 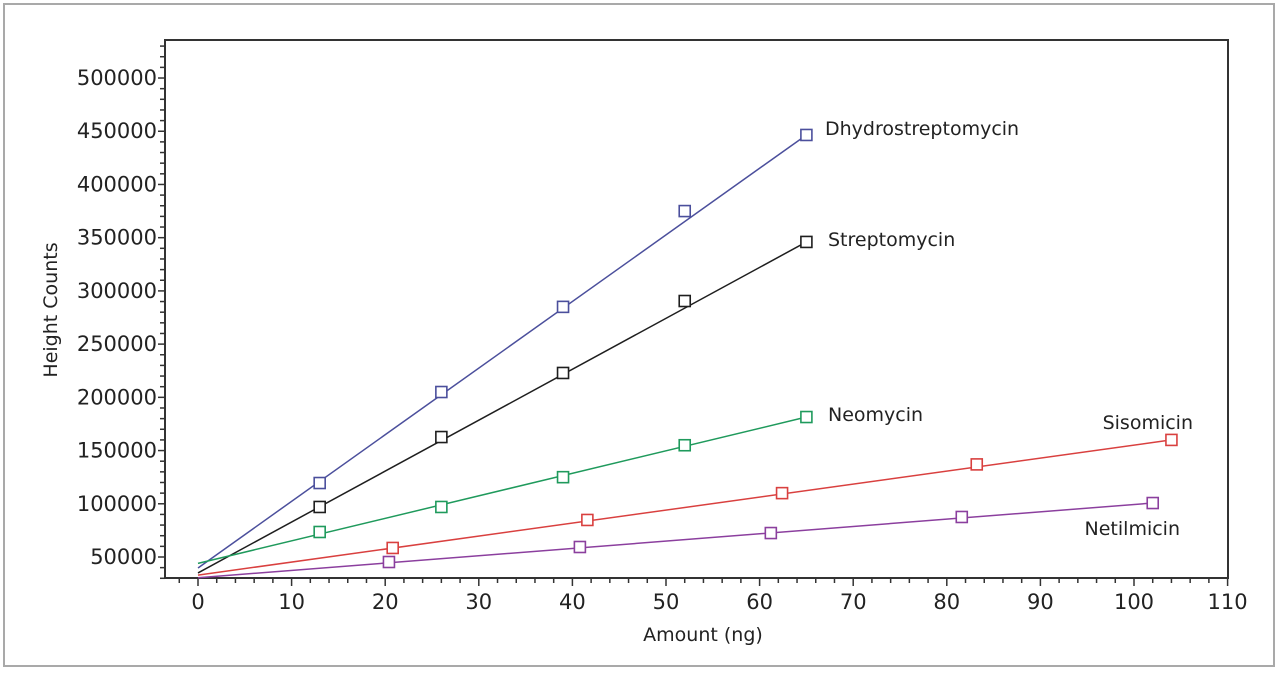 I want to click on y-axis-label: Height Counts, so click(x=51, y=309).